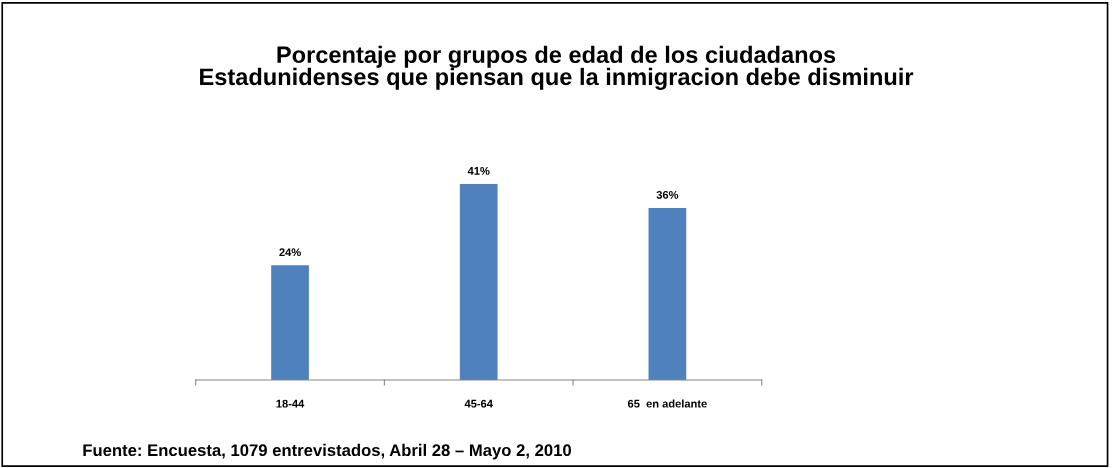  Describe the element at coordinates (290, 403) in the screenshot. I see `x-tick-label: 18-44` at that location.